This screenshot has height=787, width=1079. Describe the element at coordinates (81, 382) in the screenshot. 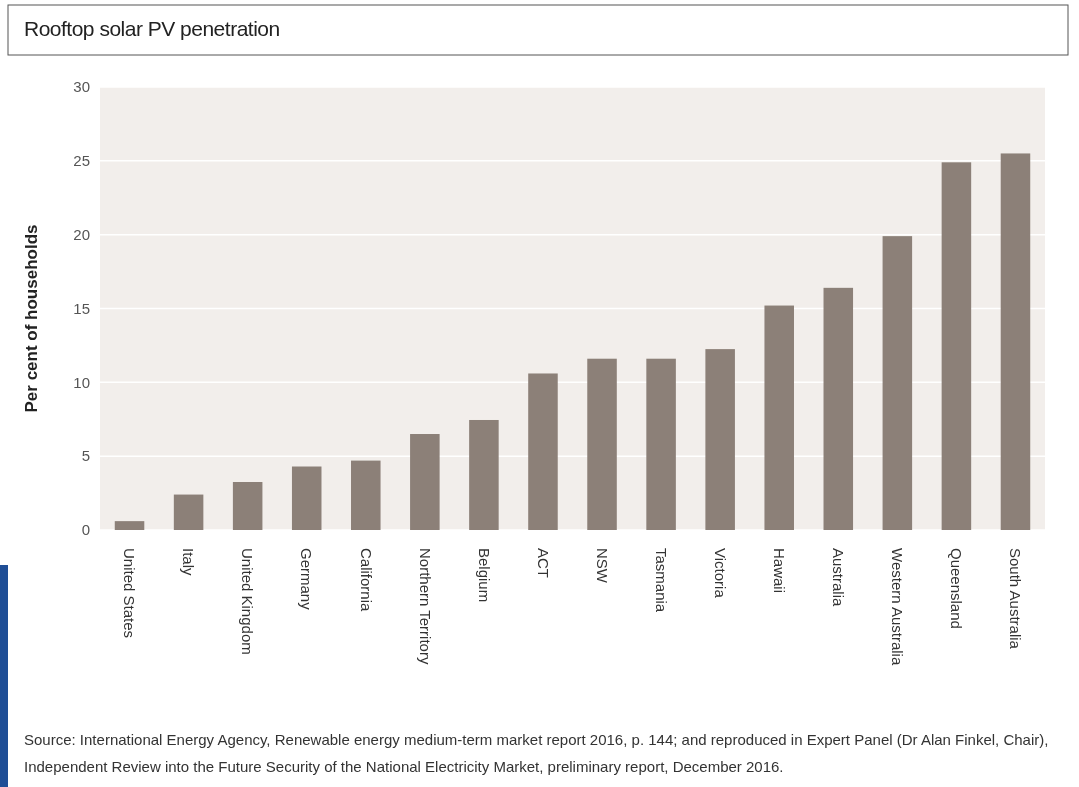

I see `y-tick-label: 10` at that location.